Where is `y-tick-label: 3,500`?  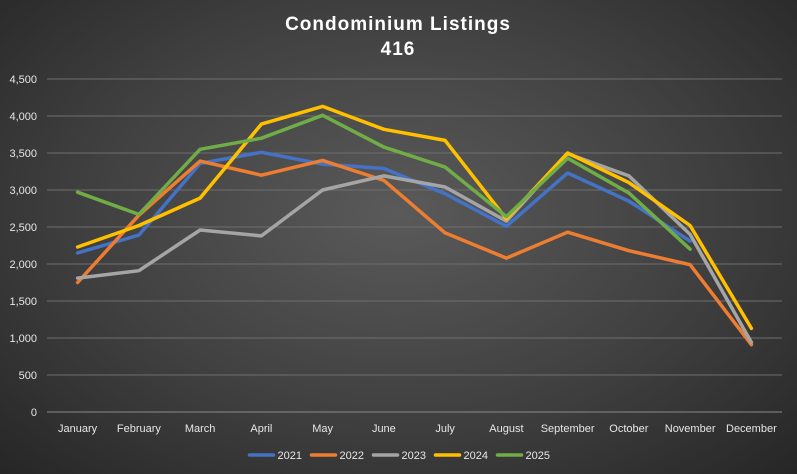
y-tick-label: 3,500 is located at coordinates (23, 154).